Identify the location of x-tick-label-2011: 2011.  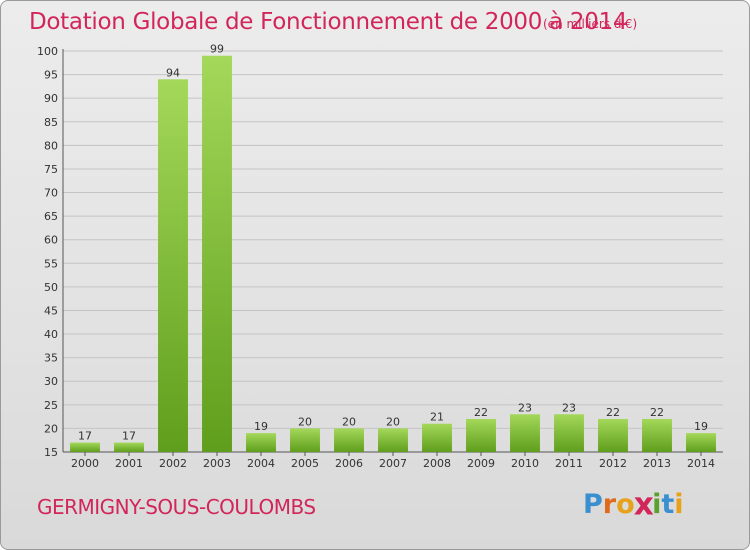
(569, 463).